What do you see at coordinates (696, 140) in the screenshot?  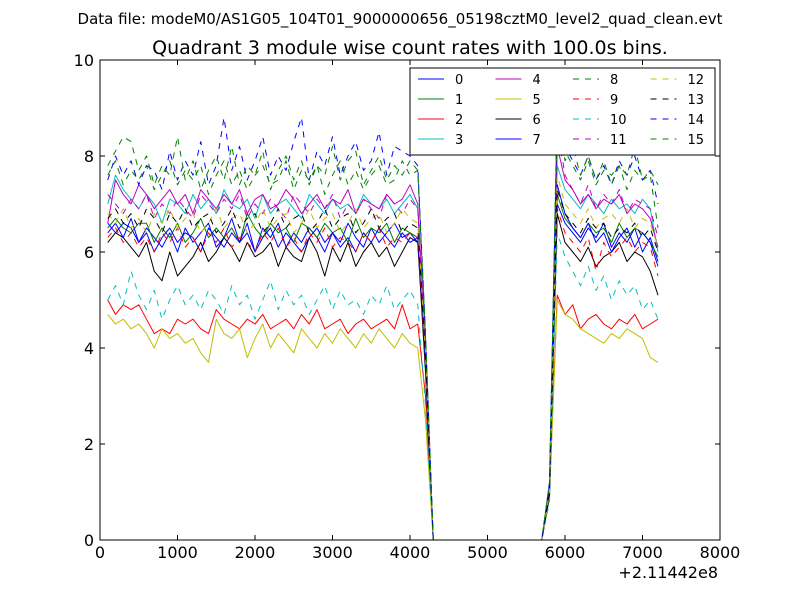 I see `legend-label-15: 15` at bounding box center [696, 140].